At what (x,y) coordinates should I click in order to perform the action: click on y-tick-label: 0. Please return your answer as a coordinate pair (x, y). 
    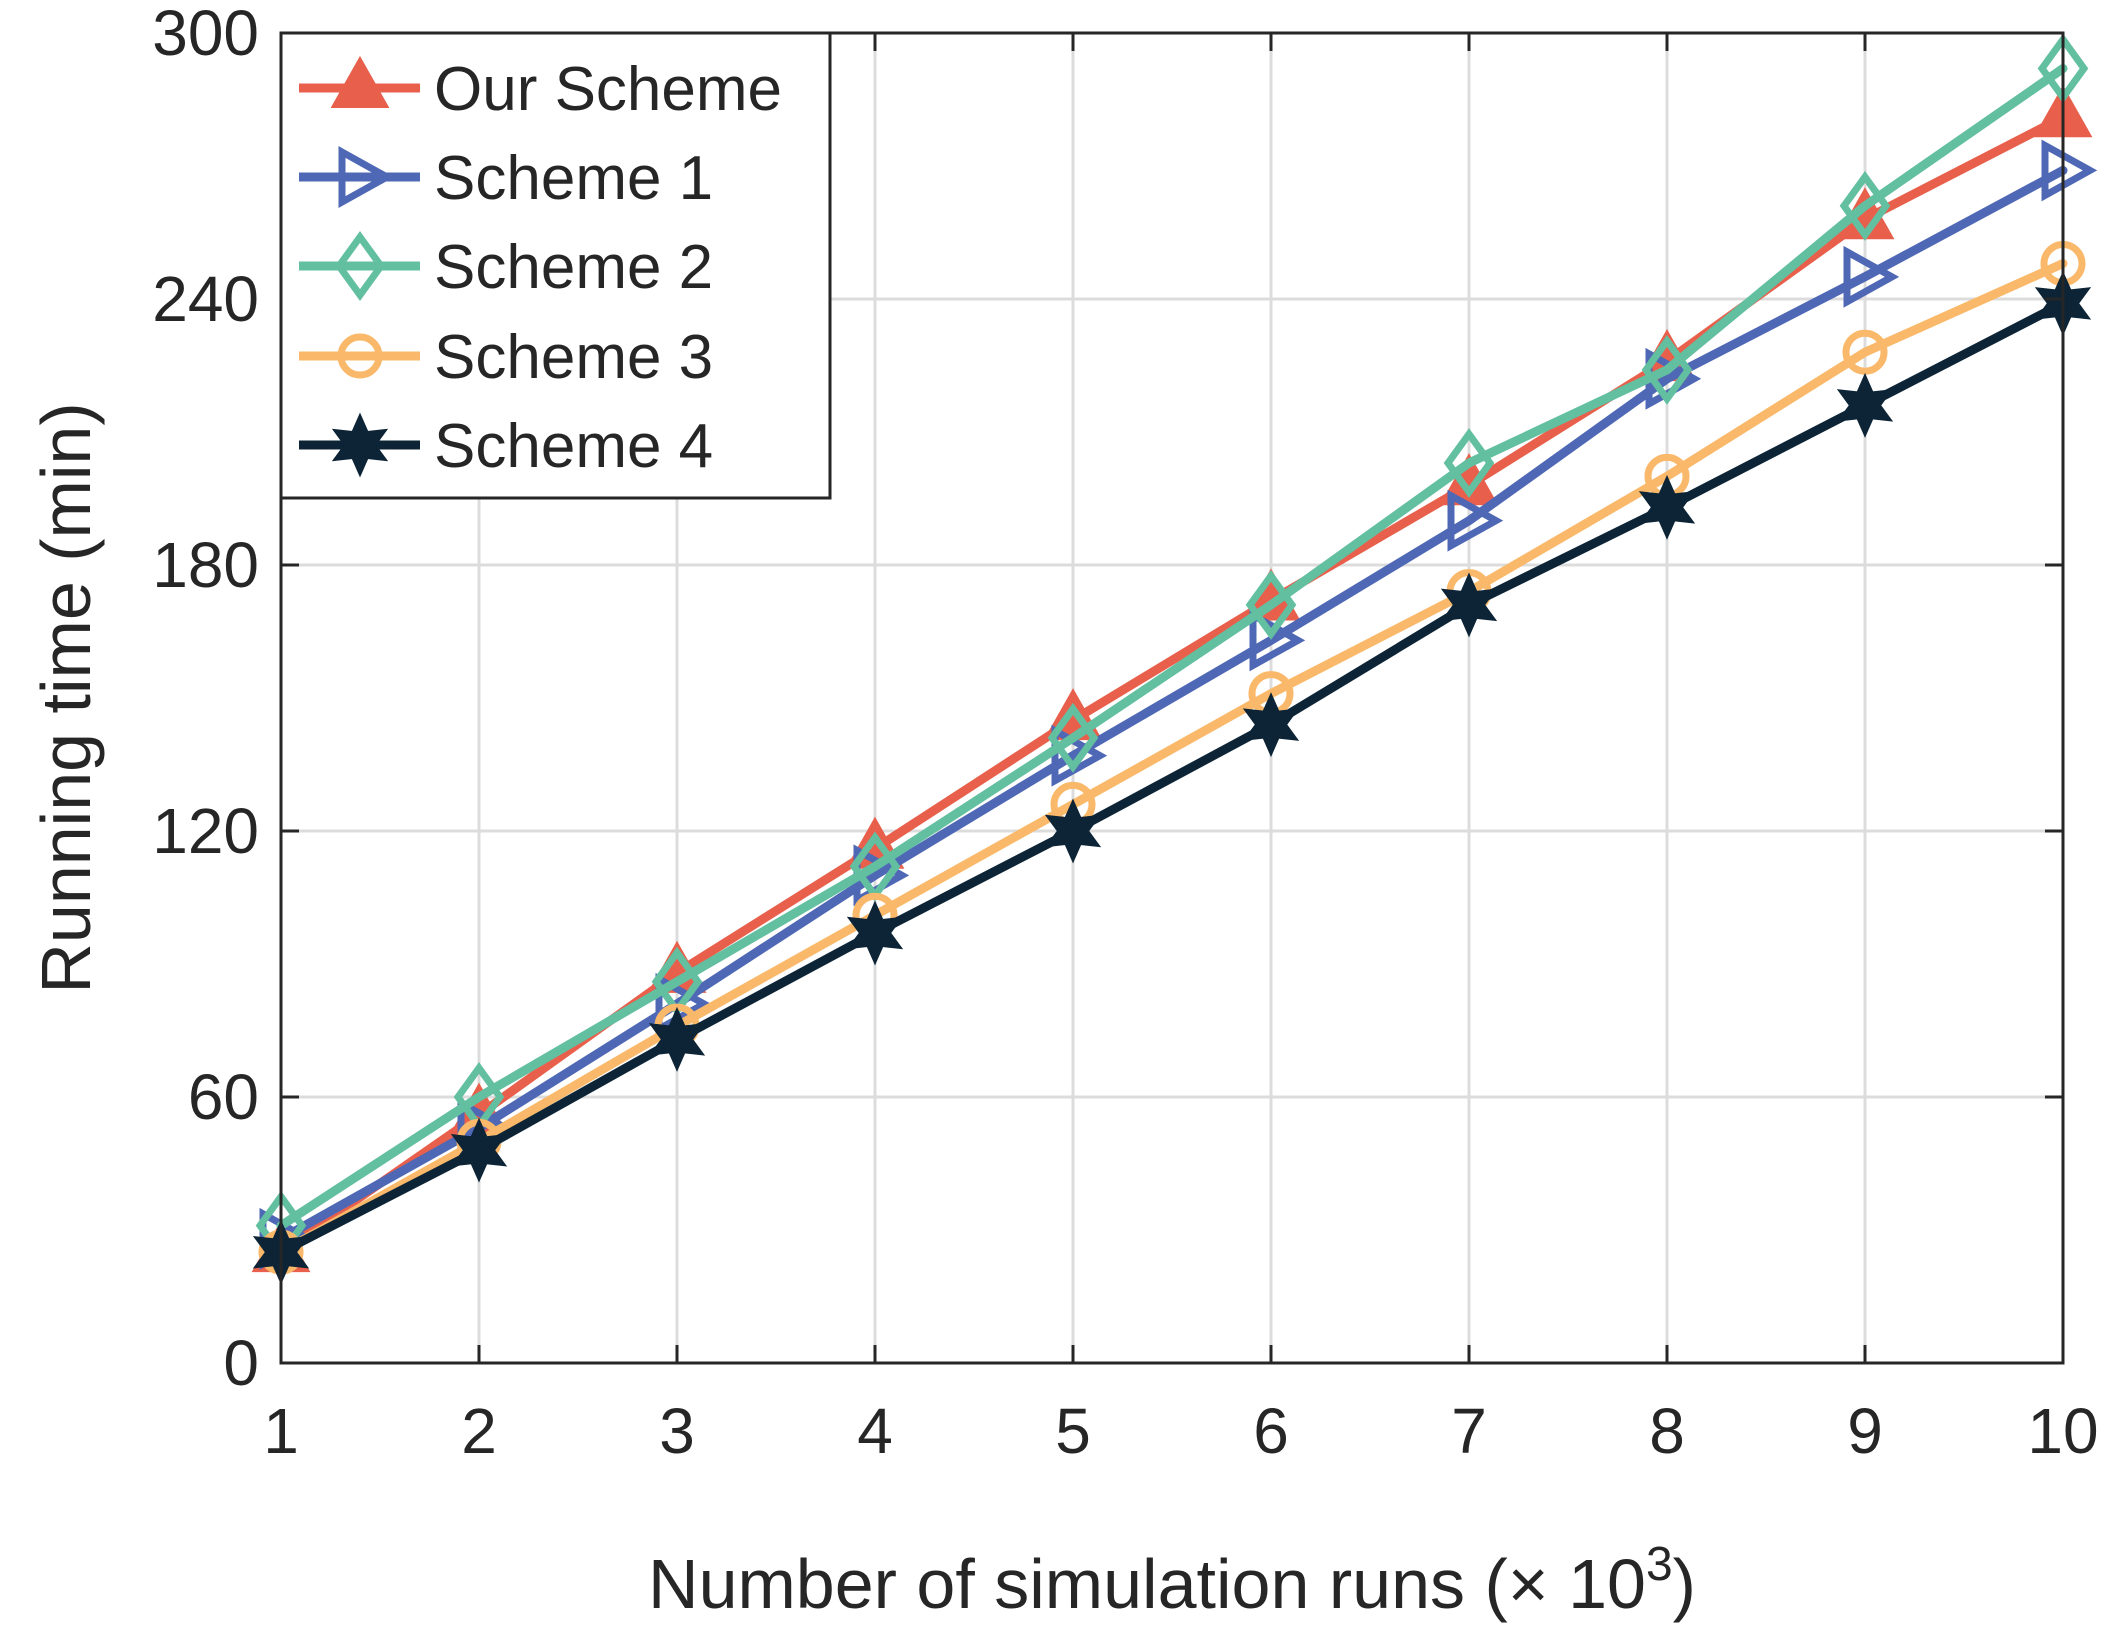
    Looking at the image, I should click on (241, 1363).